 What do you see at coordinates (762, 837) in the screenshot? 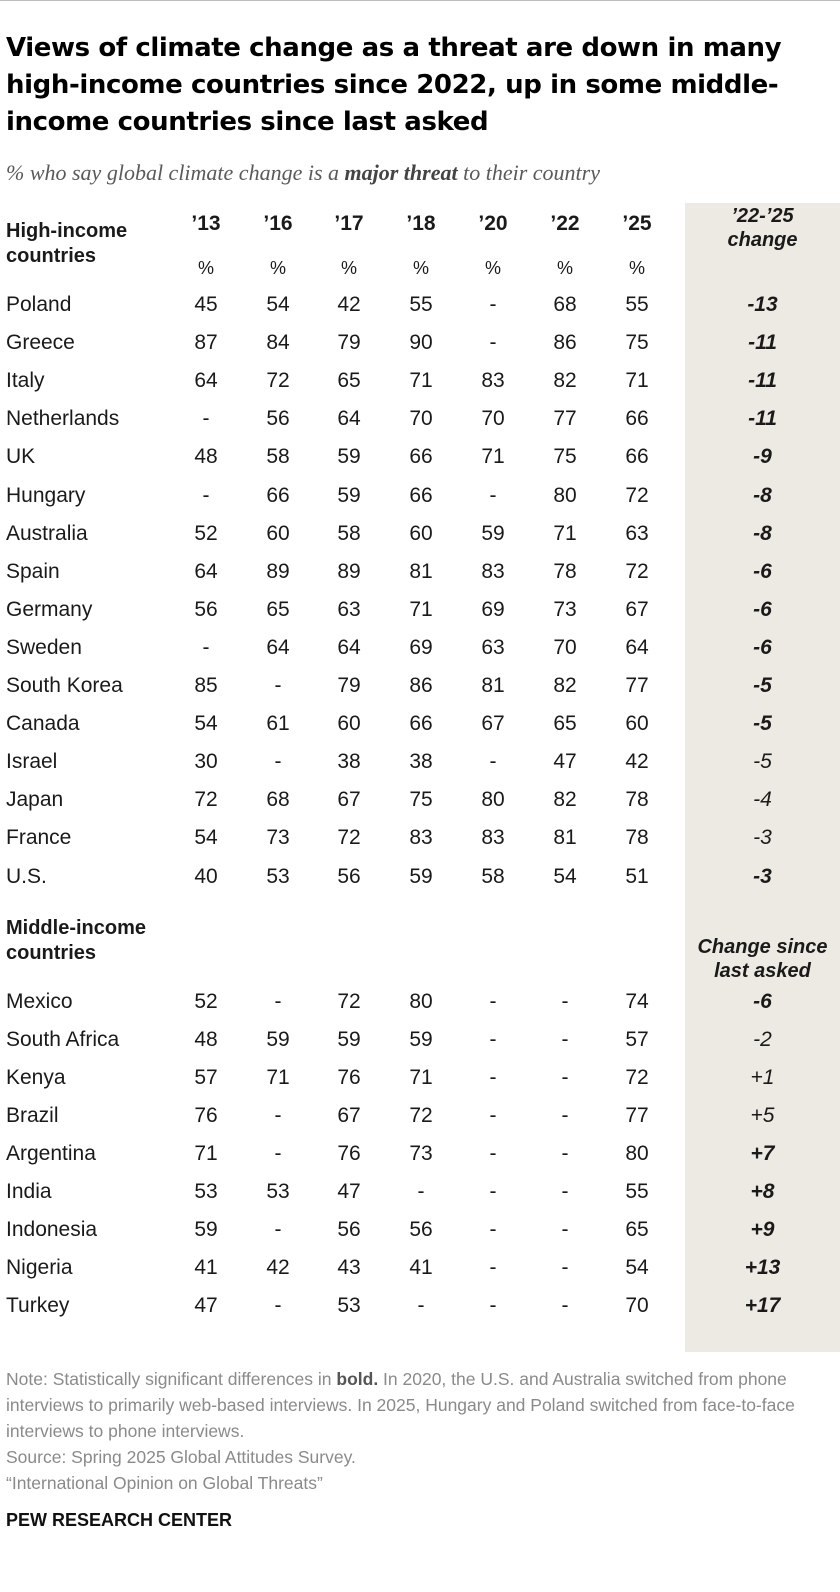
I see `change-value: -3` at bounding box center [762, 837].